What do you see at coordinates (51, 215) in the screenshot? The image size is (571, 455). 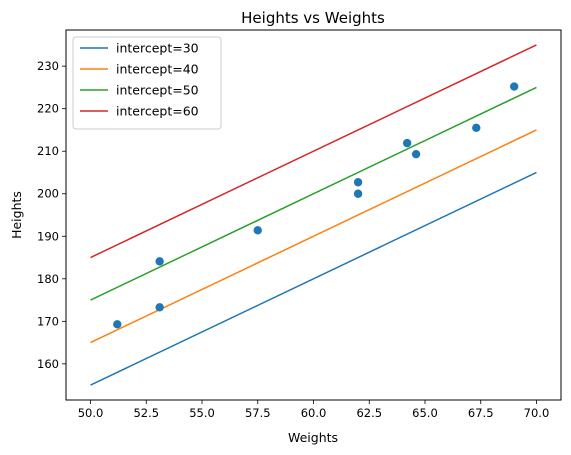 I see `y-axis: 160 170 180 190 200 210 220 230` at bounding box center [51, 215].